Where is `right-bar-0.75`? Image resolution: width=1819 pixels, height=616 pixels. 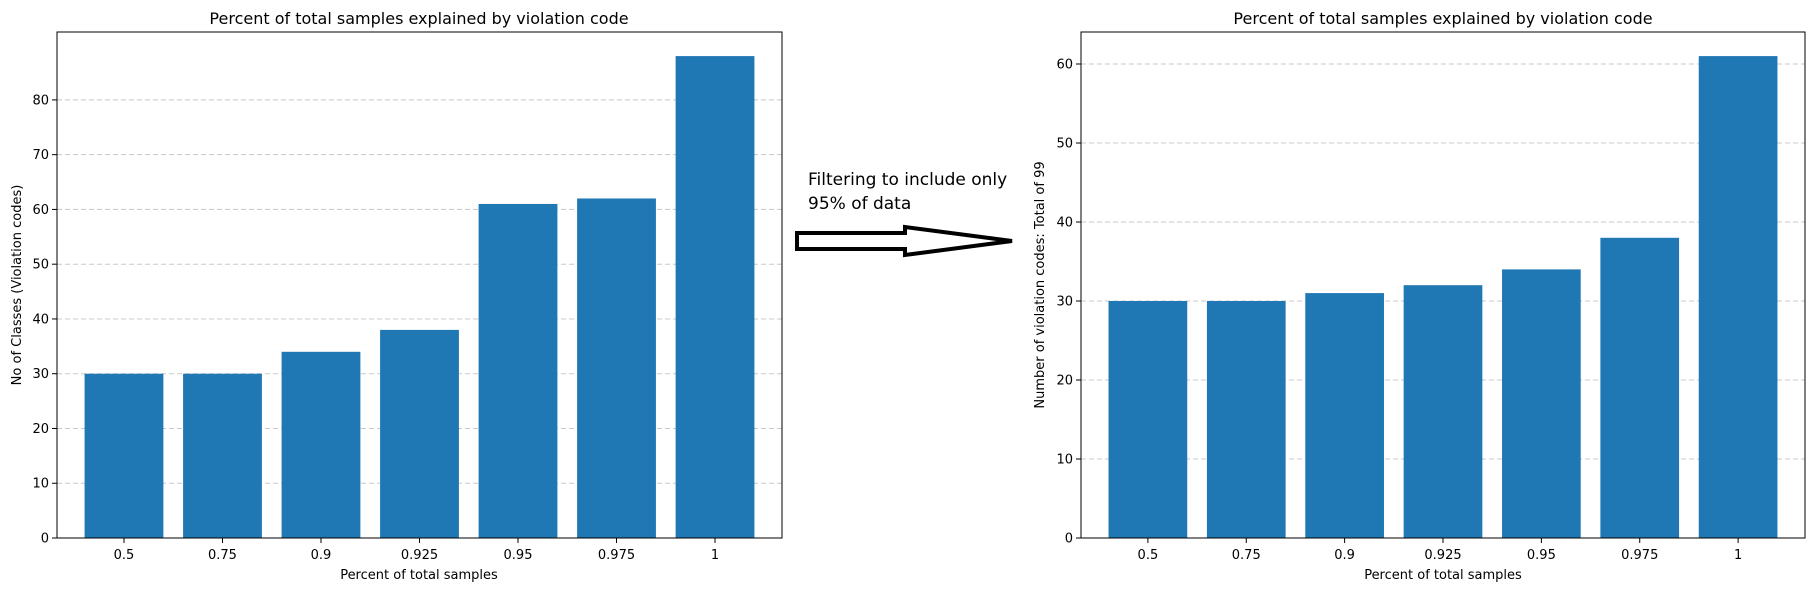 right-bar-0.75 is located at coordinates (1246, 419).